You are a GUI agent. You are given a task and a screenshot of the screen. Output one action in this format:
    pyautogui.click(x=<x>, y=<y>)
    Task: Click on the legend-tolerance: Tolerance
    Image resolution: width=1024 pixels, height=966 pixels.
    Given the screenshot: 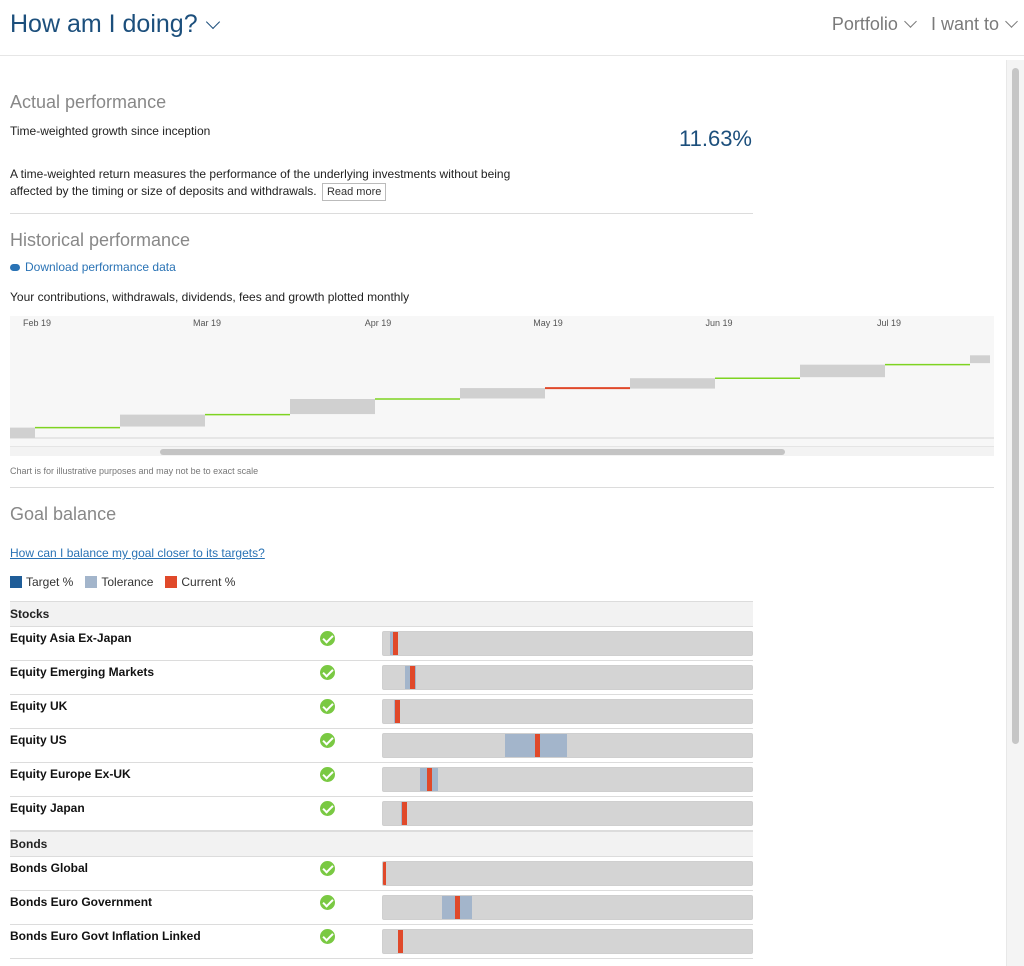 What is the action you would take?
    pyautogui.click(x=119, y=582)
    